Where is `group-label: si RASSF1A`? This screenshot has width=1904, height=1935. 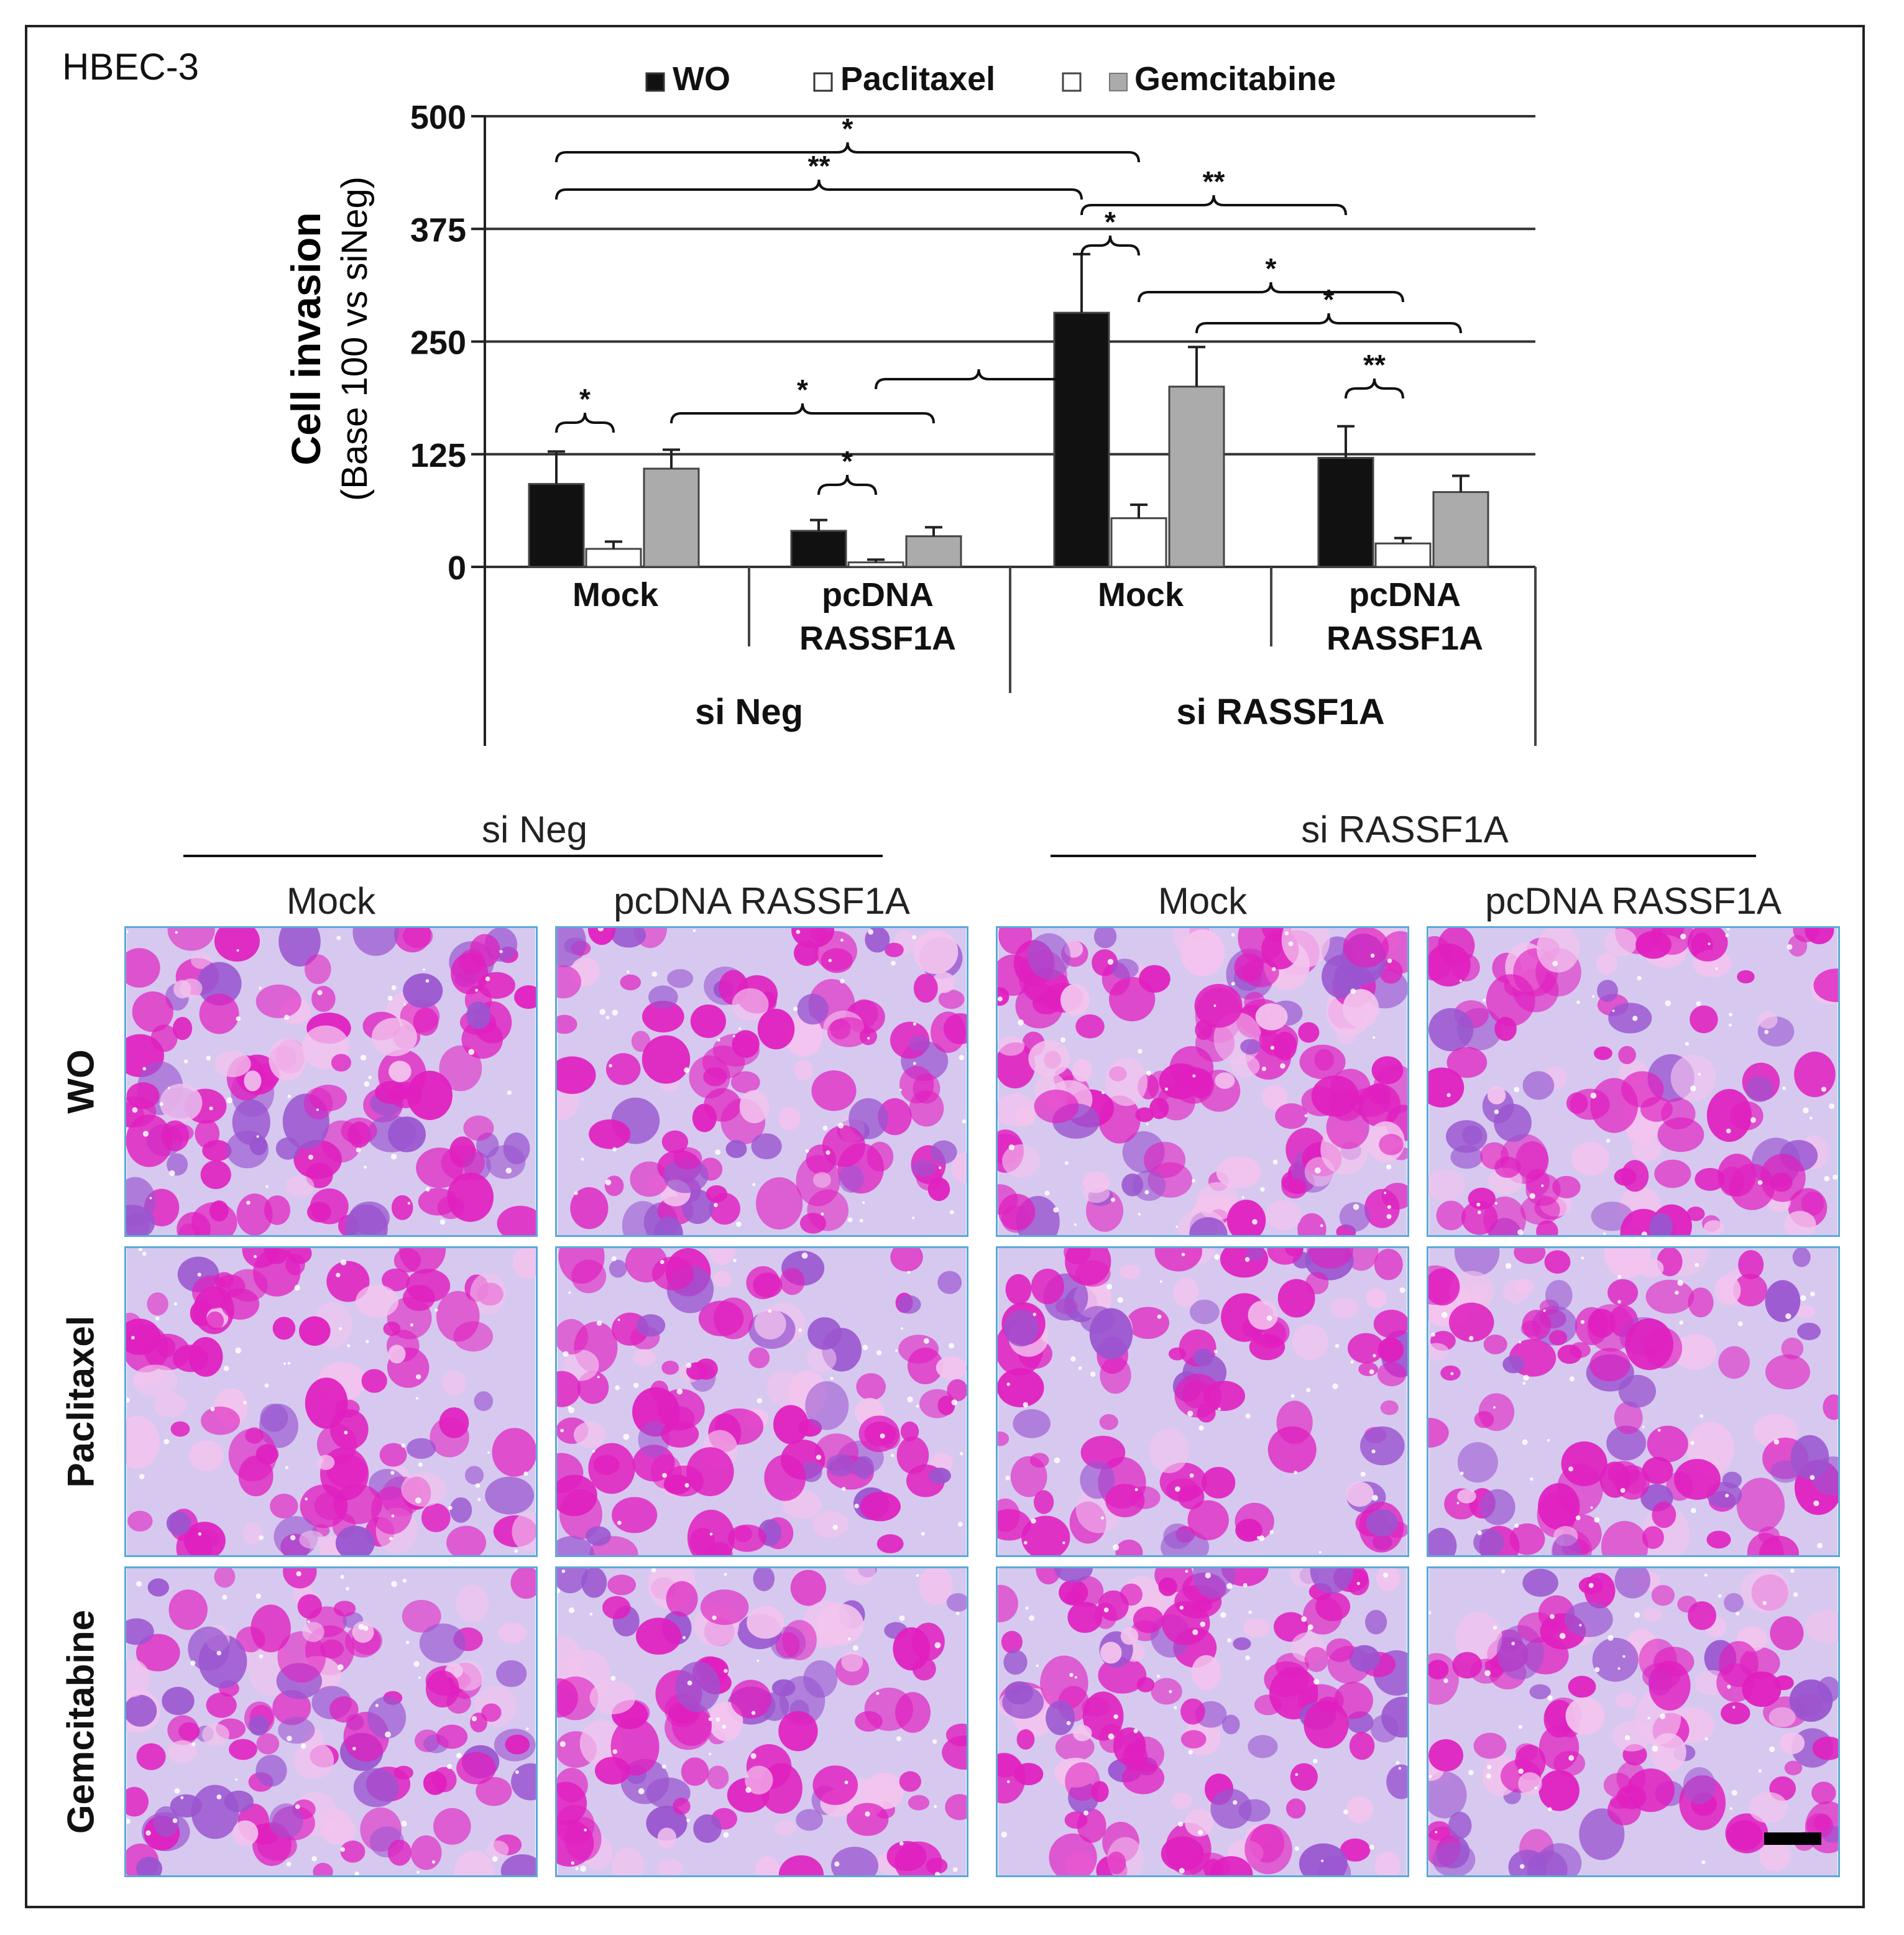 group-label: si RASSF1A is located at coordinates (1280, 712).